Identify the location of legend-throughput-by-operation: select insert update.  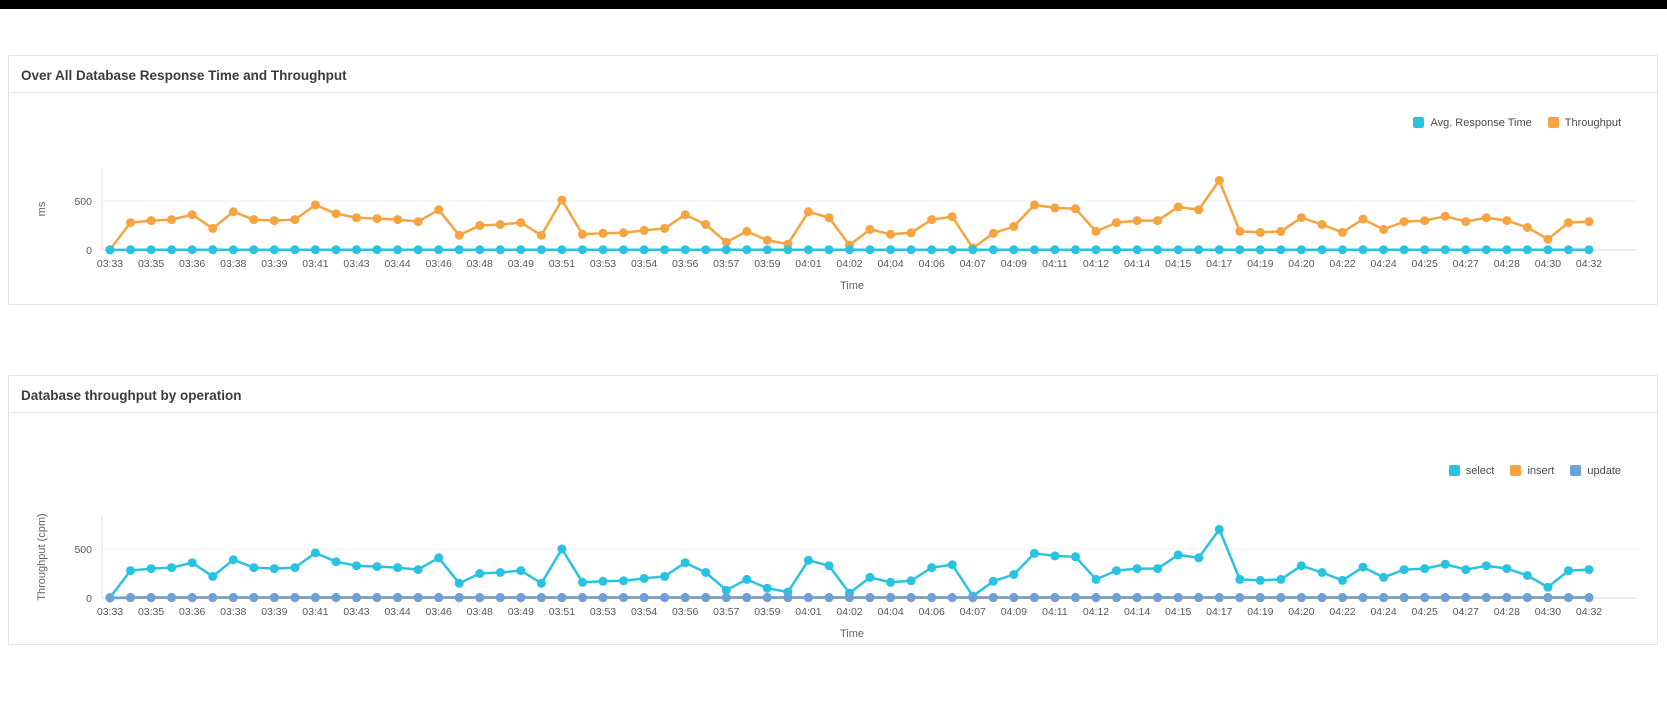
(833, 470).